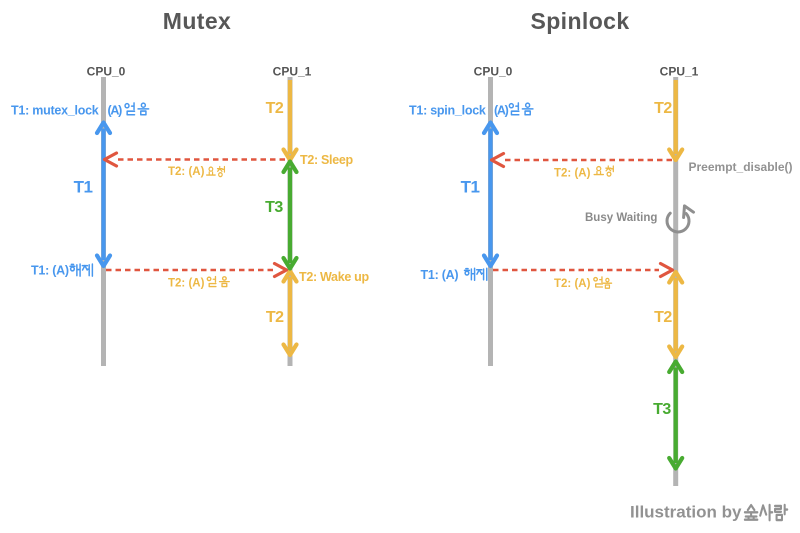 The height and width of the screenshot is (533, 800). Describe the element at coordinates (55, 111) in the screenshot. I see `svg-text: T1: mutex_lock` at that location.